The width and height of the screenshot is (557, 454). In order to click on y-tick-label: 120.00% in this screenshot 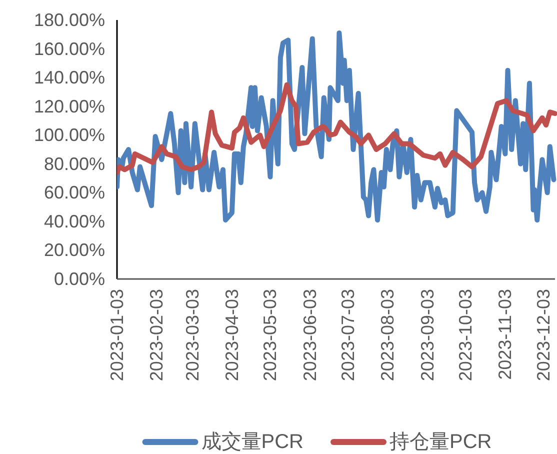, I will do `click(69, 106)`.